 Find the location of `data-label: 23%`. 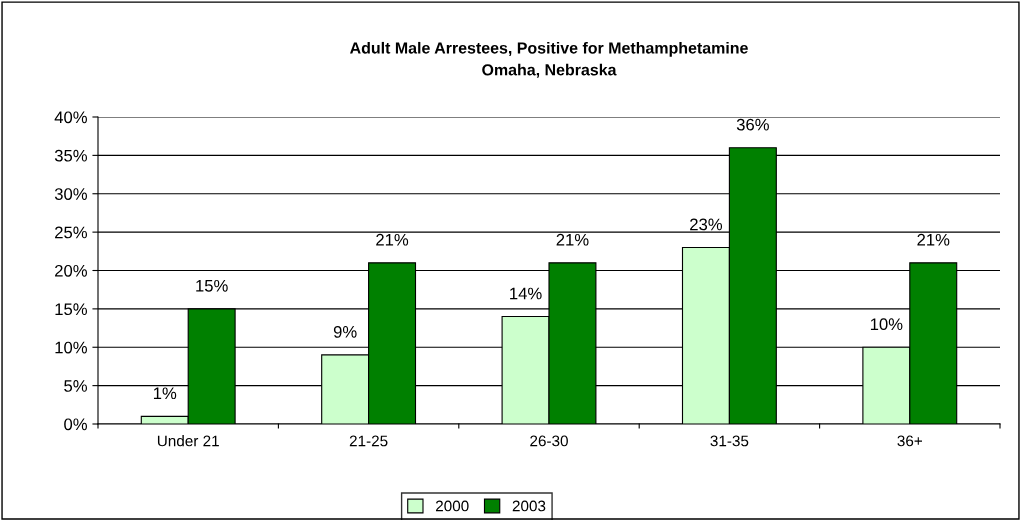

data-label: 23% is located at coordinates (706, 224).